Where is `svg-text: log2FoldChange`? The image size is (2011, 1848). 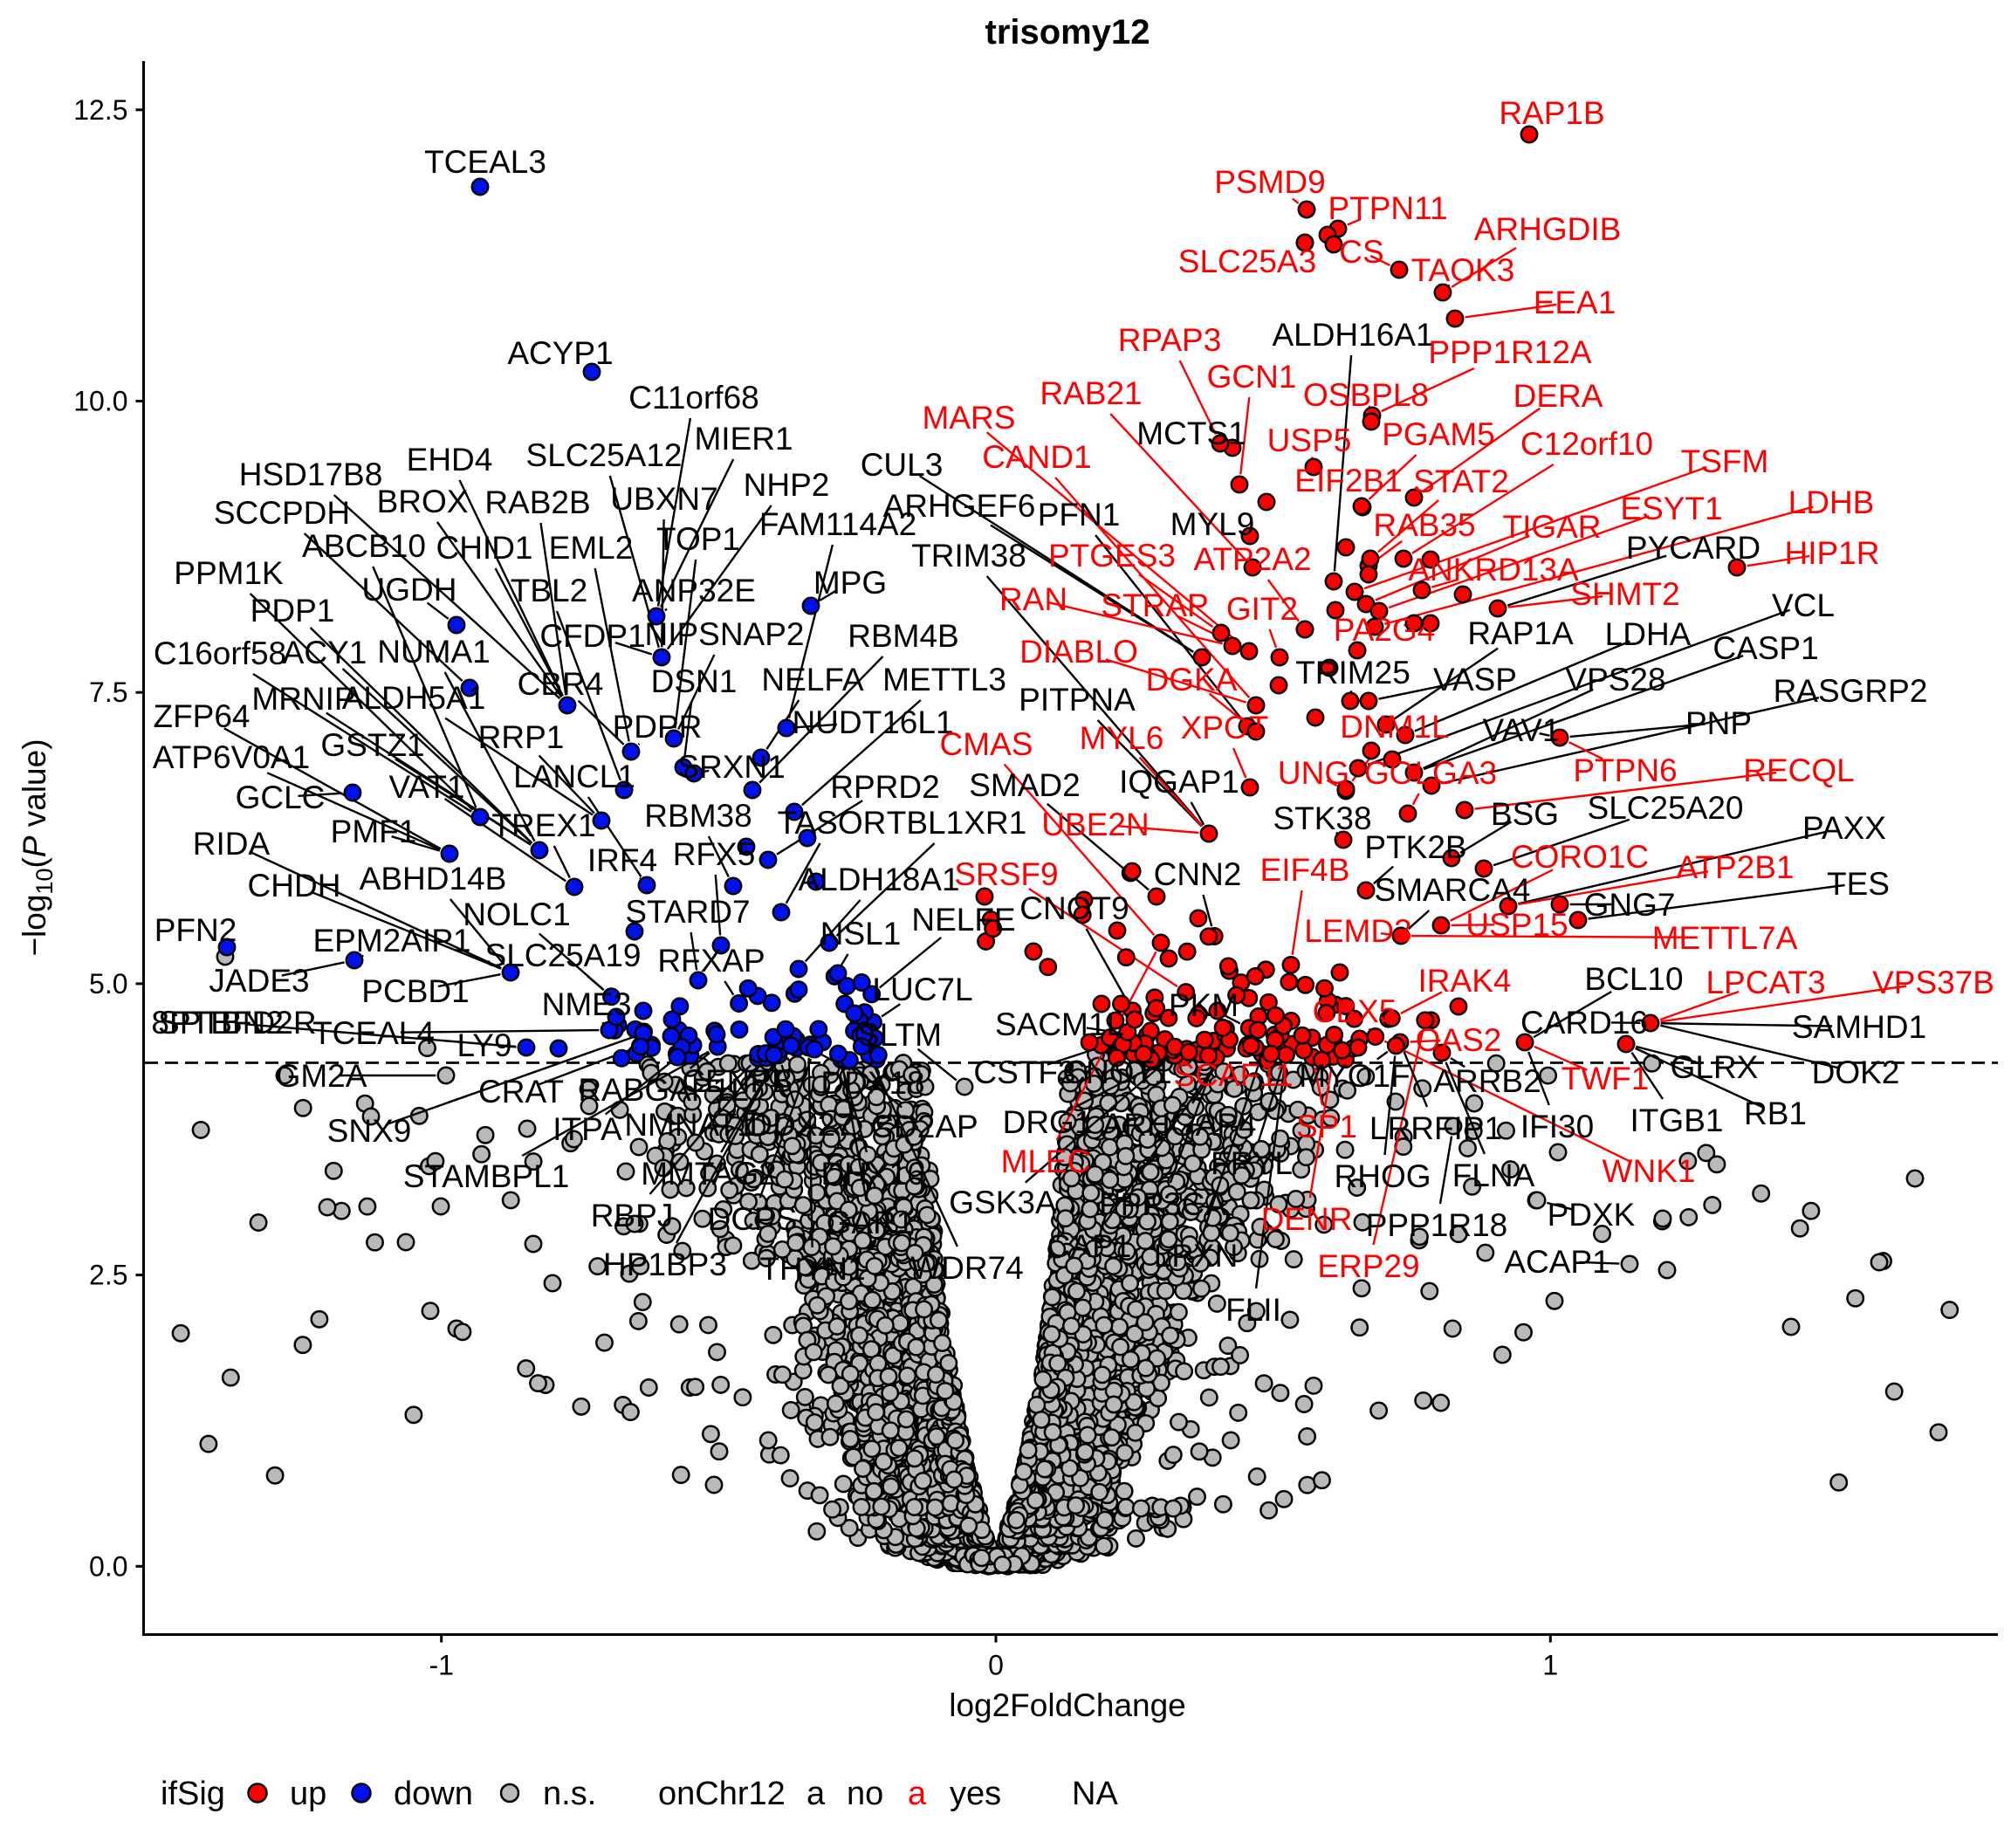
svg-text: log2FoldChange is located at coordinates (1067, 1705).